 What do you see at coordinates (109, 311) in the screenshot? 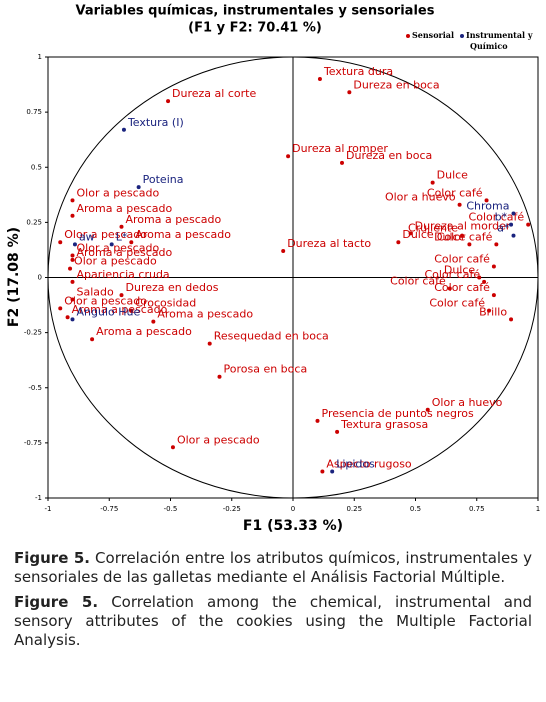
I see `point-label: Angulo Hue` at bounding box center [109, 311].